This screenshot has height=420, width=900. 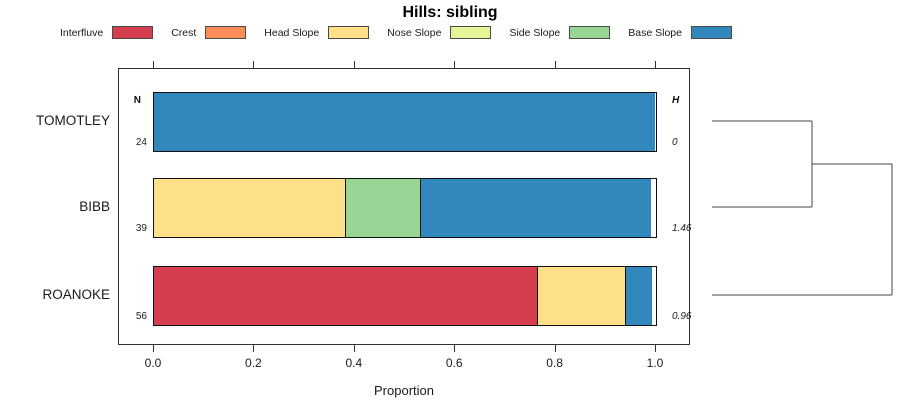 I want to click on axis-tick-label: 0.2, so click(x=253, y=363).